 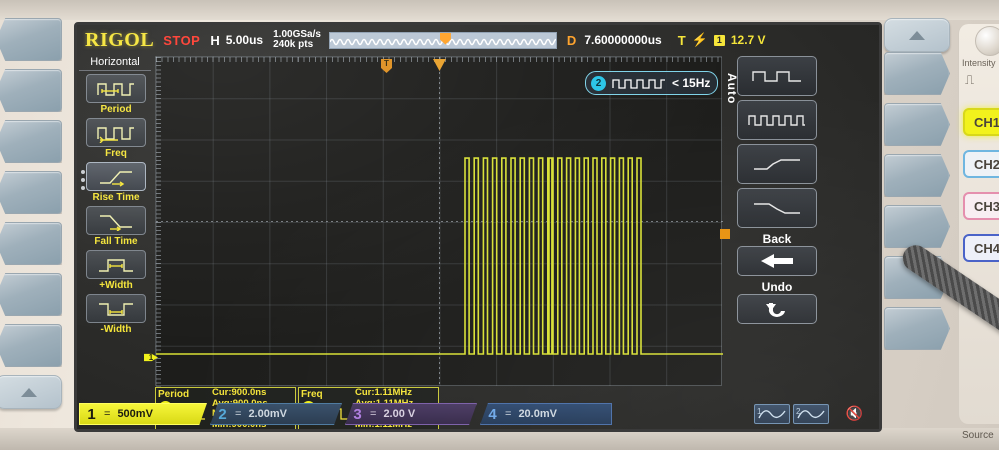 I want to click on menu-item-period: Period, so click(x=116, y=94).